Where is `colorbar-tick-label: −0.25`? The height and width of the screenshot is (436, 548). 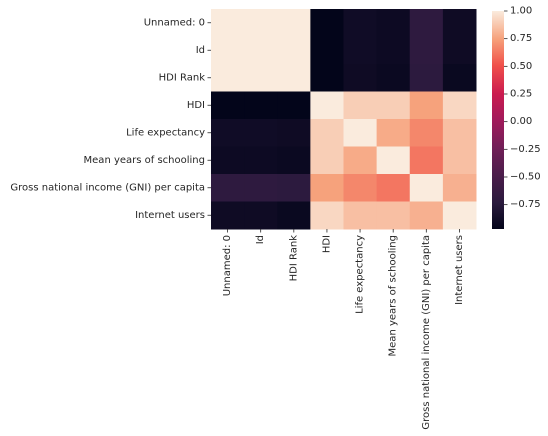
colorbar-tick-label: −0.25 is located at coordinates (525, 149).